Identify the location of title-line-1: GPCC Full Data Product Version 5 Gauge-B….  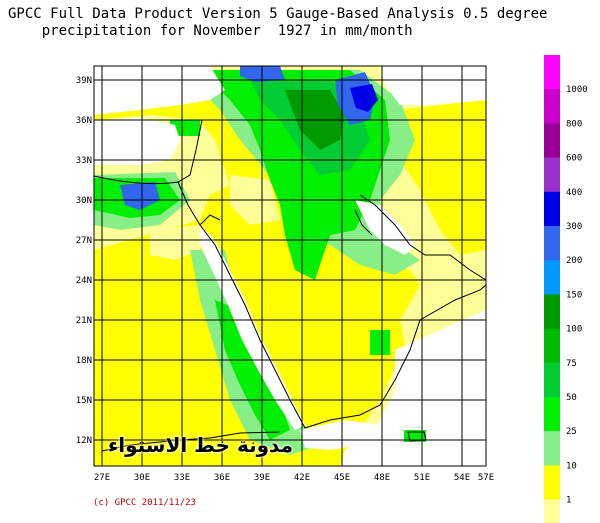
(278, 14).